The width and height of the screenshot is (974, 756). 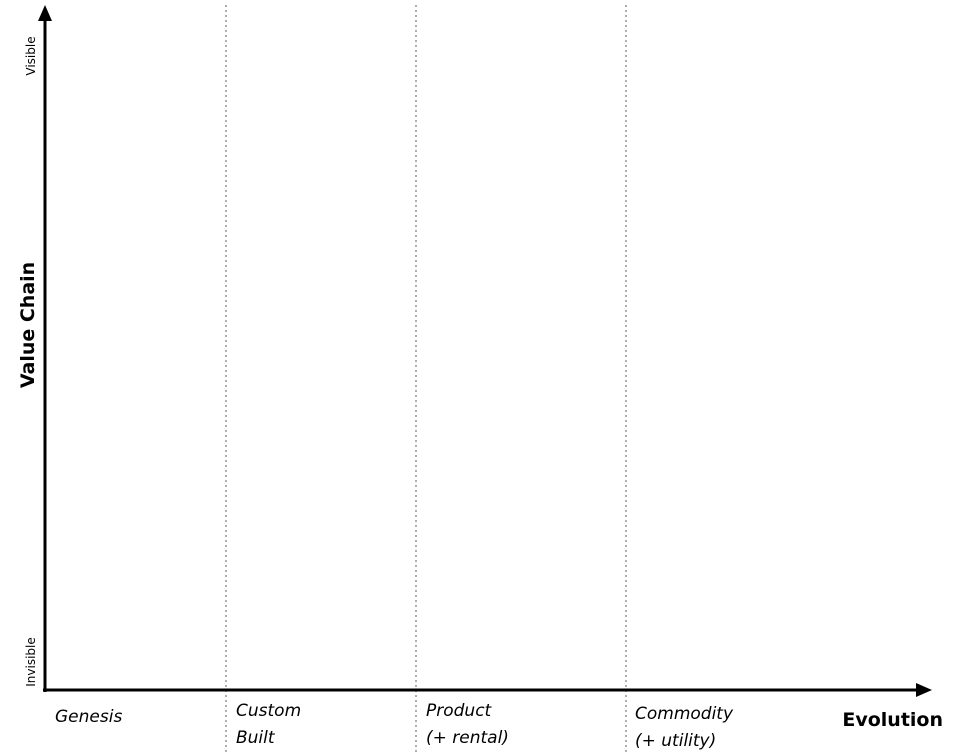 What do you see at coordinates (675, 741) in the screenshot?
I see `stage-label-commodity-line2: (+ utility)` at bounding box center [675, 741].